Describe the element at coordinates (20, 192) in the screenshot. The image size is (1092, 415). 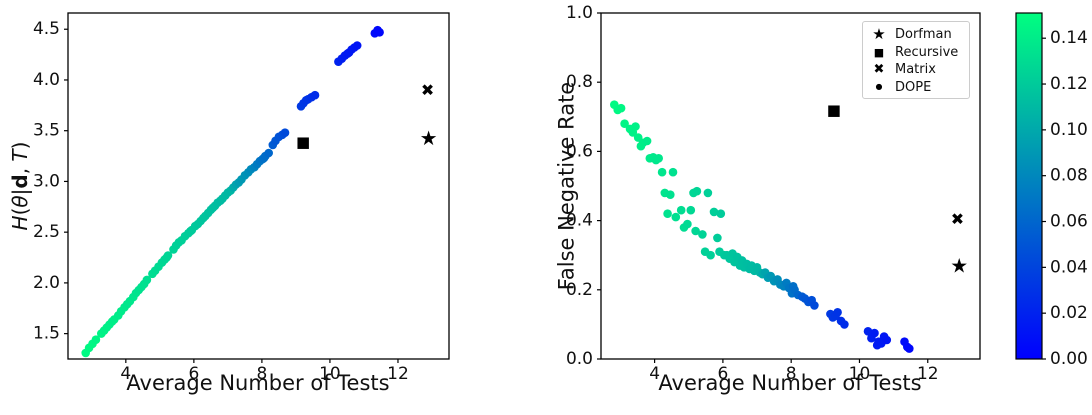
I see `ylabel-segment: |` at that location.